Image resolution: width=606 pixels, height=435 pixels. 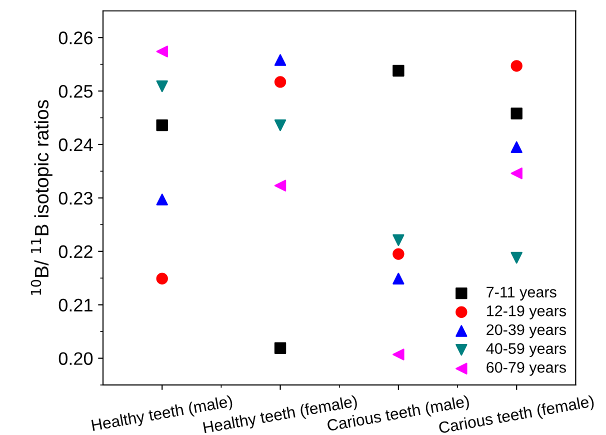 I want to click on y-tick-label: 0.24, so click(x=75, y=145).